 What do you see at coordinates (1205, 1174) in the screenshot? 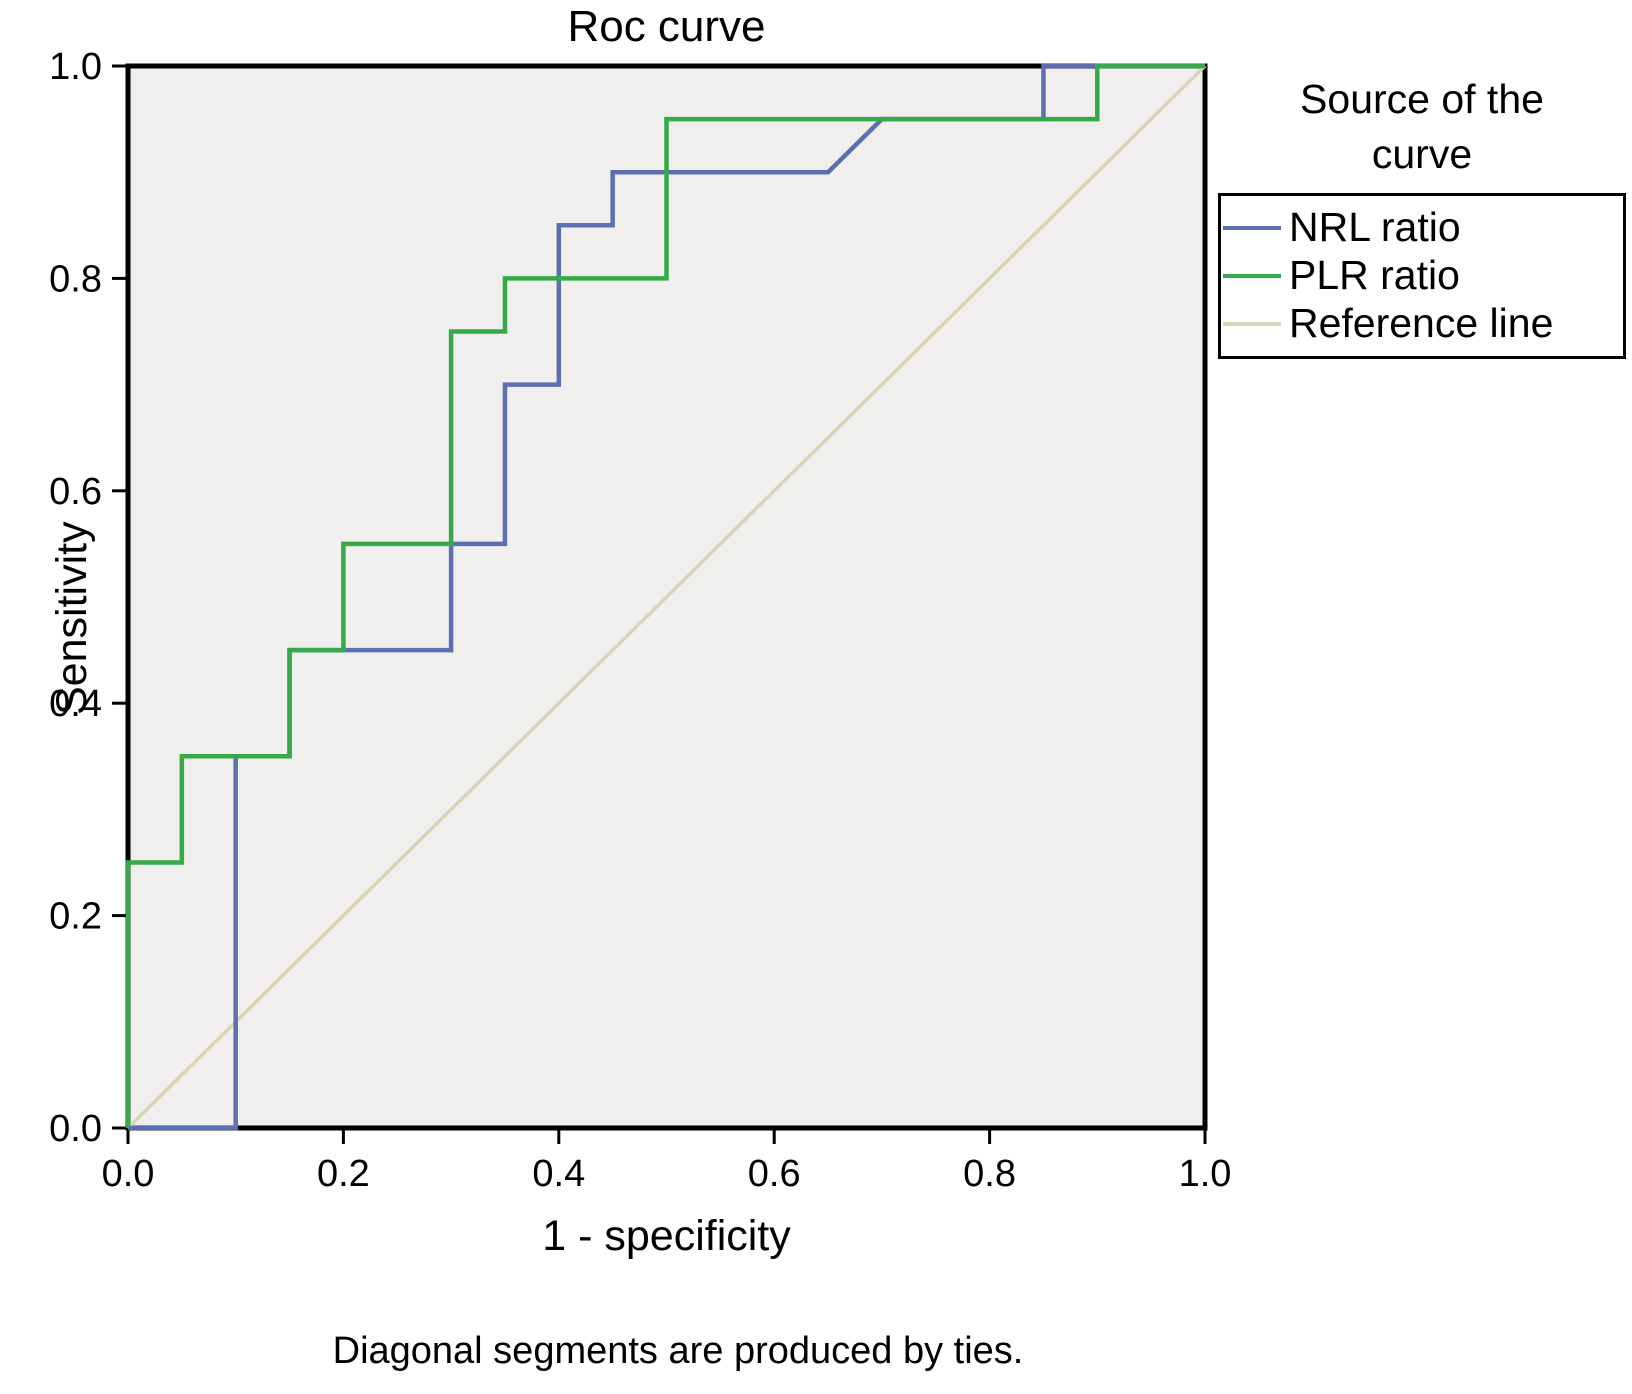
I see `x-tick-label: 1.0` at bounding box center [1205, 1174].